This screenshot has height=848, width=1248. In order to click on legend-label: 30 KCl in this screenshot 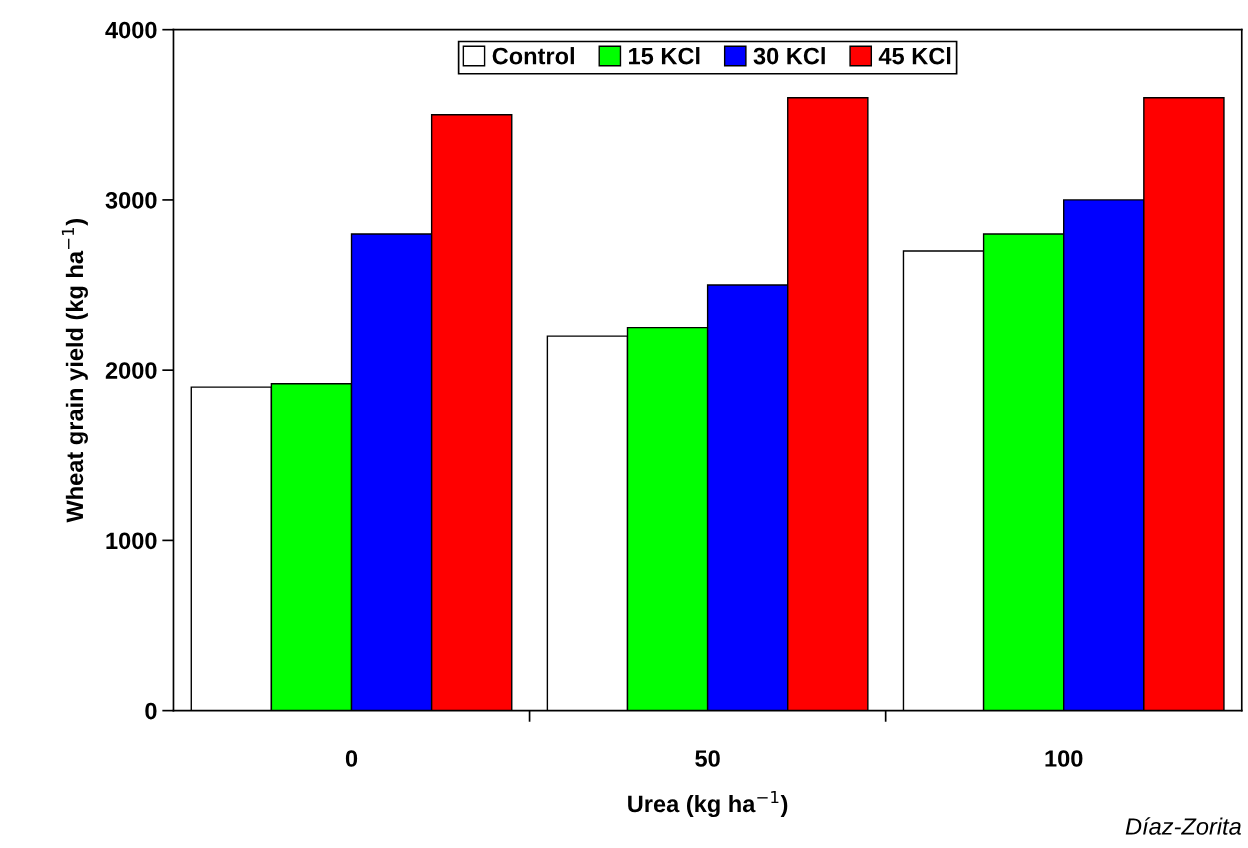, I will do `click(789, 56)`.